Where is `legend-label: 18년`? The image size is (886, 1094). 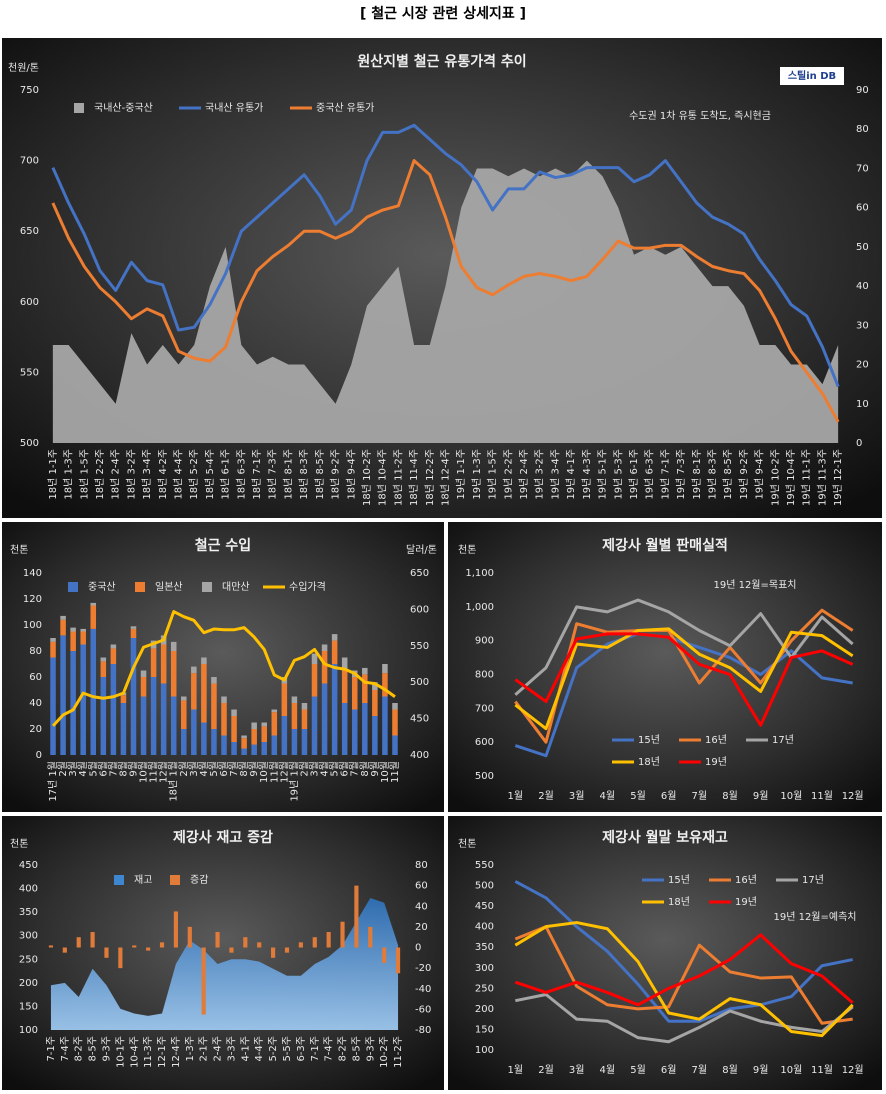 legend-label: 18년 is located at coordinates (649, 762).